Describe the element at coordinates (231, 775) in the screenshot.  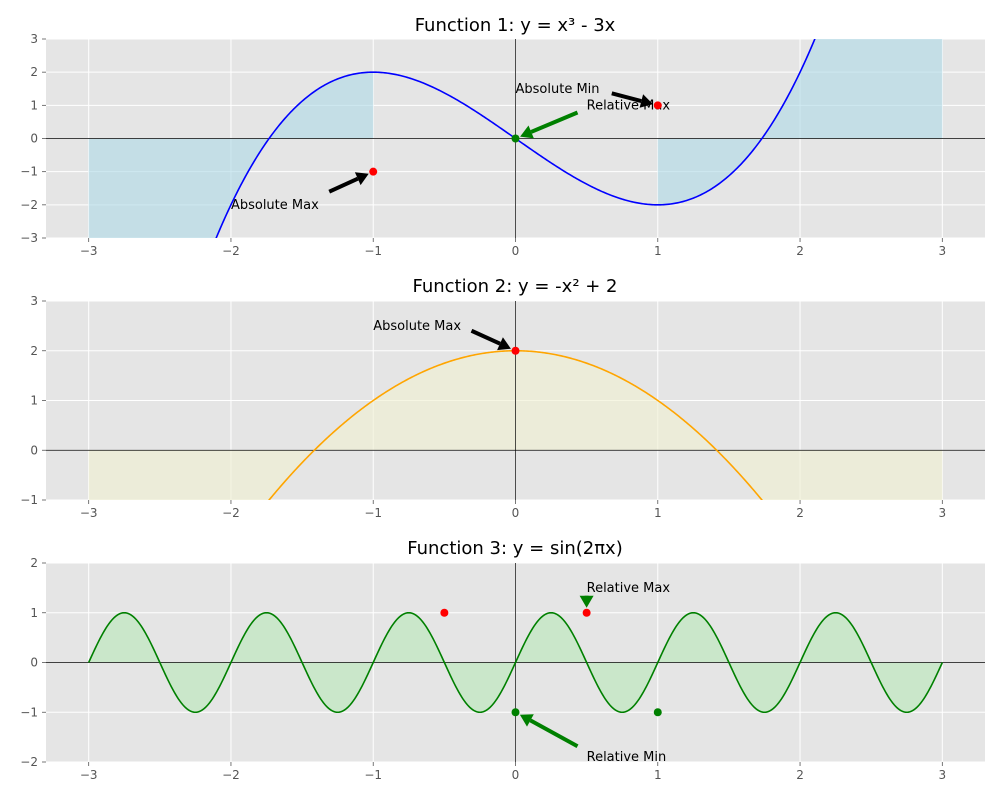
I see `panel-3-xtick-label-1: −2` at that location.